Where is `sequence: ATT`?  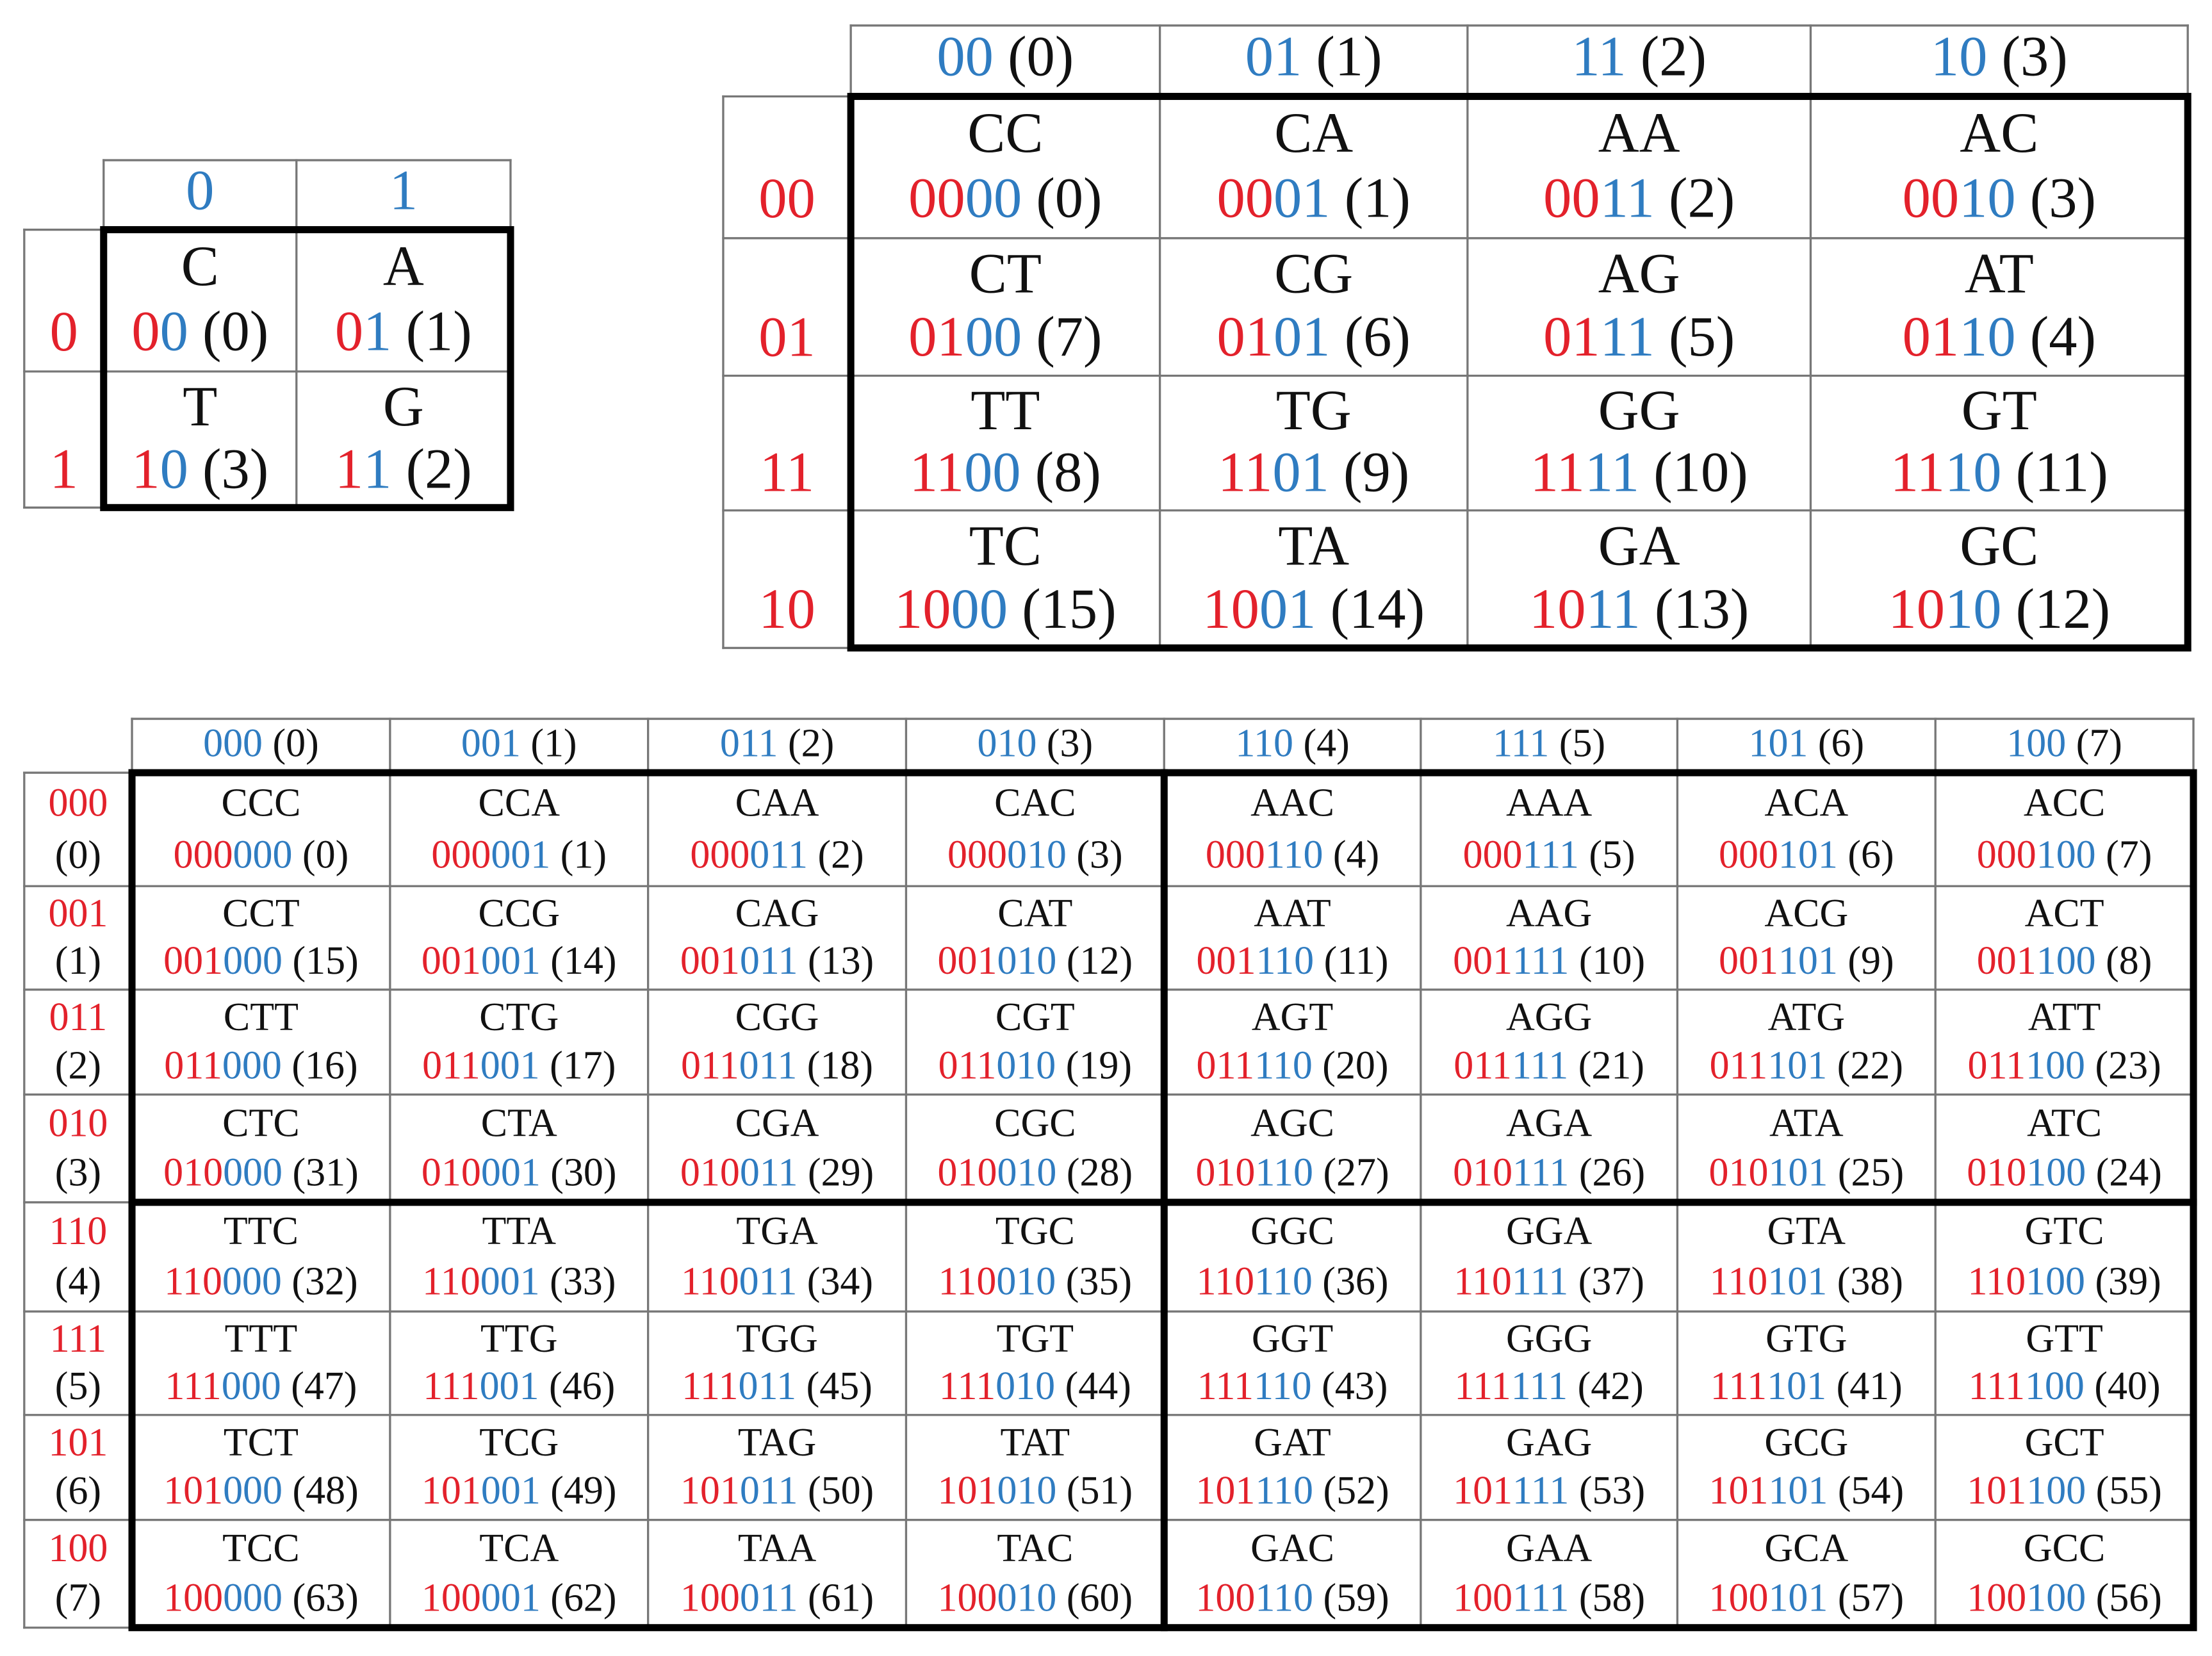
sequence: ATT is located at coordinates (2065, 1017).